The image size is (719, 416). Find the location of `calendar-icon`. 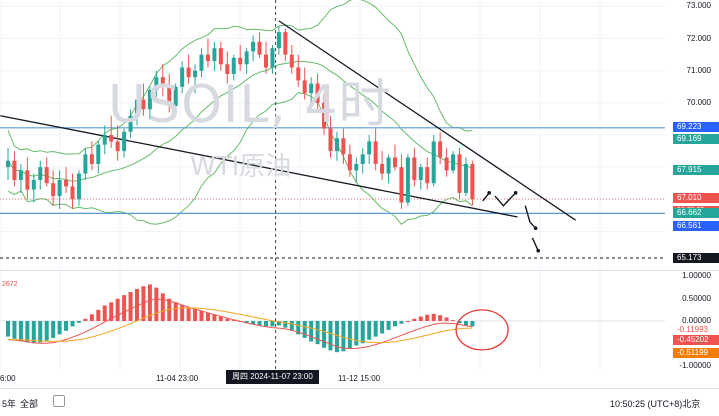

calendar-icon is located at coordinates (59, 401).